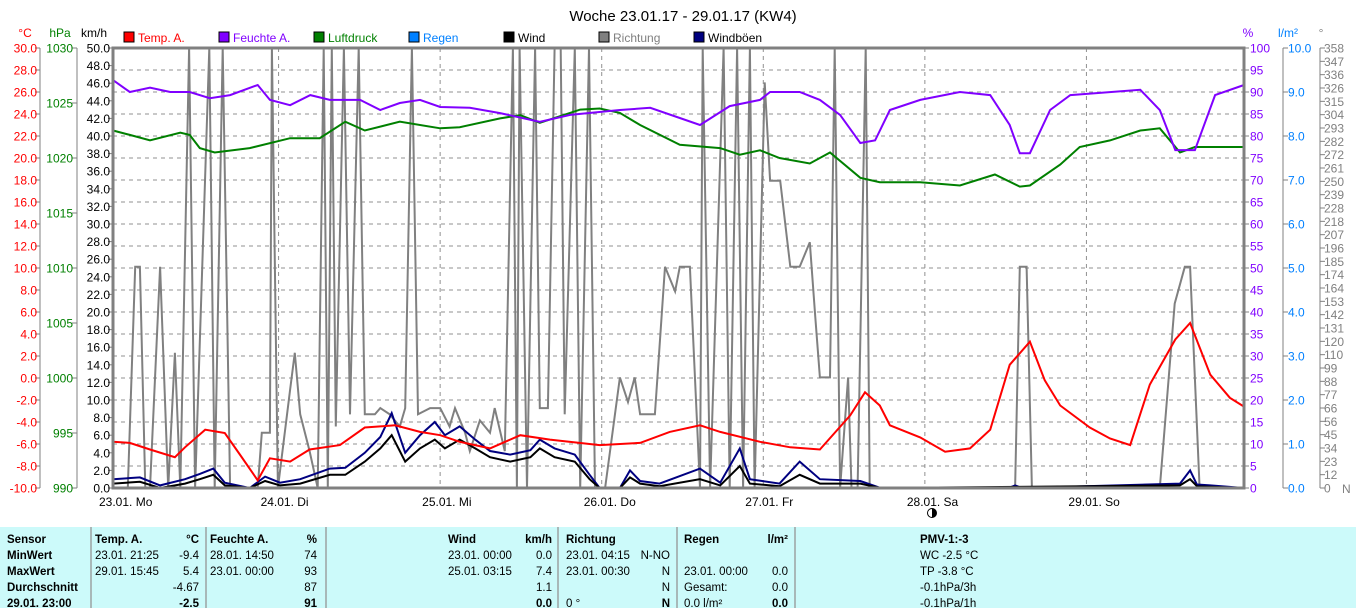 This screenshot has width=1356, height=610. Describe the element at coordinates (1331, 475) in the screenshot. I see `axis-tick-label-direction: 12` at that location.